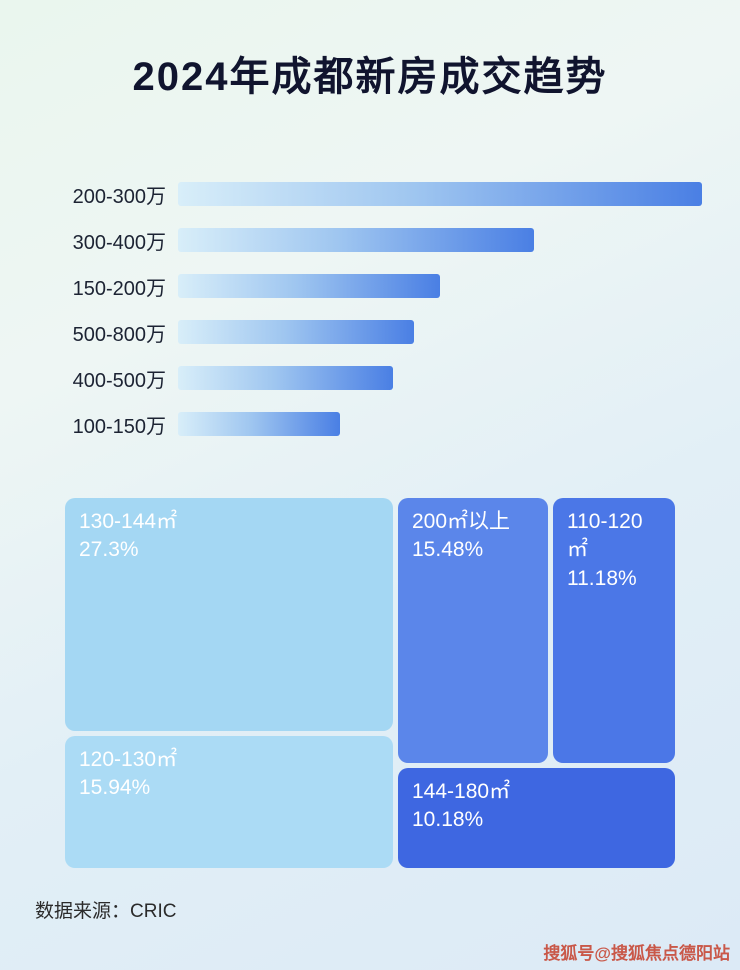 The image size is (740, 970). What do you see at coordinates (115, 788) in the screenshot?
I see `treemap-block-value: 15.94%` at bounding box center [115, 788].